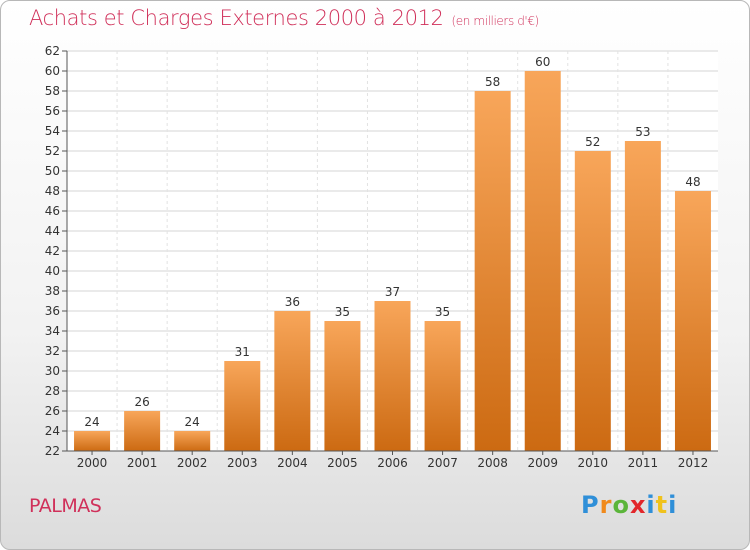 Image resolution: width=750 pixels, height=550 pixels. What do you see at coordinates (642, 296) in the screenshot?
I see `bar-2011` at bounding box center [642, 296].